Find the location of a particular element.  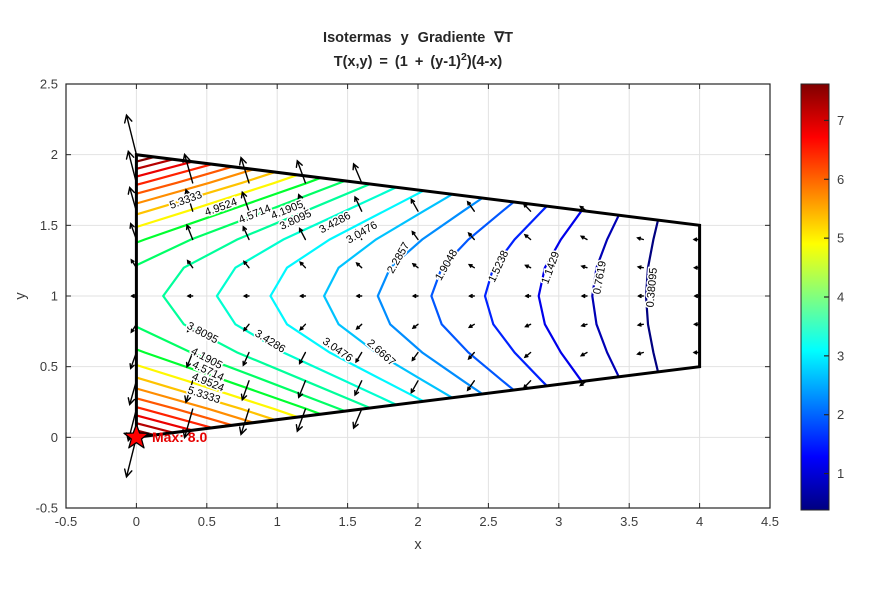

y-tick-label: 0 is located at coordinates (54, 437).